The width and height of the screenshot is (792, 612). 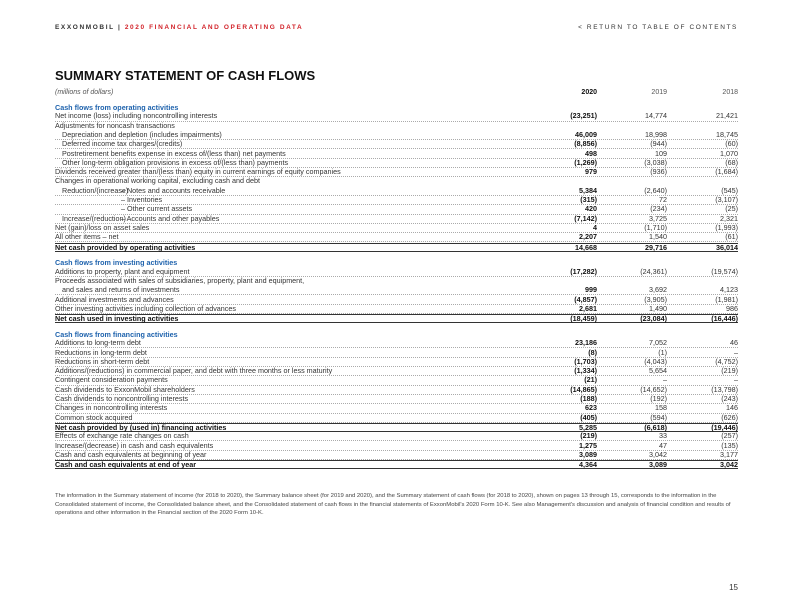 What do you see at coordinates (729, 445) in the screenshot?
I see `cell-value: (135)` at bounding box center [729, 445].